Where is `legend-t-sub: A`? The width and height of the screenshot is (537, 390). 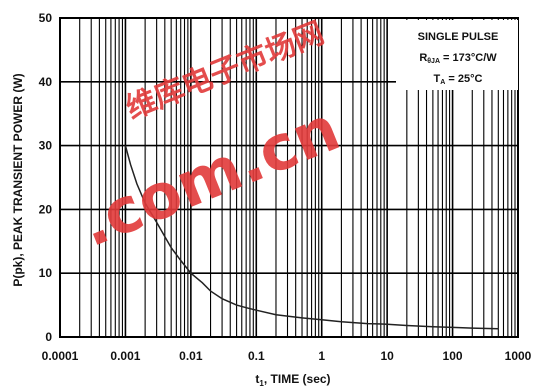 legend-t-sub: A is located at coordinates (442, 82).